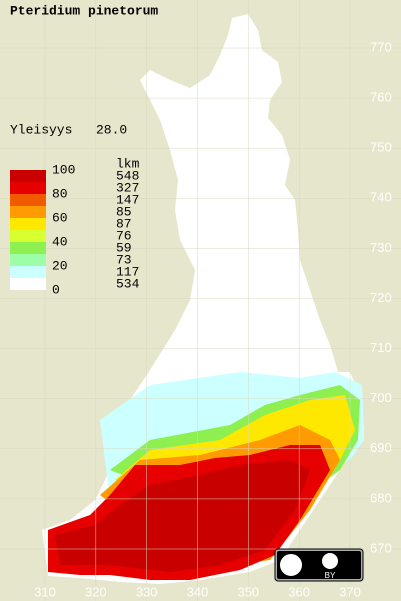 This screenshot has height=601, width=401. I want to click on legend-scale-label: 0, so click(56, 289).